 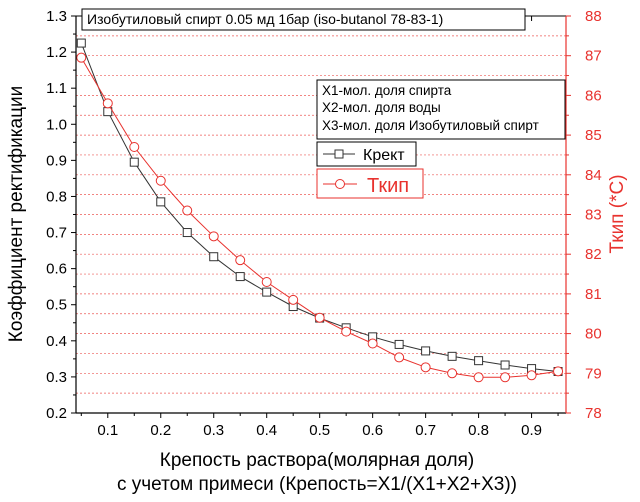 I want to click on y-left-tick-label: 0.2, so click(x=56, y=413).